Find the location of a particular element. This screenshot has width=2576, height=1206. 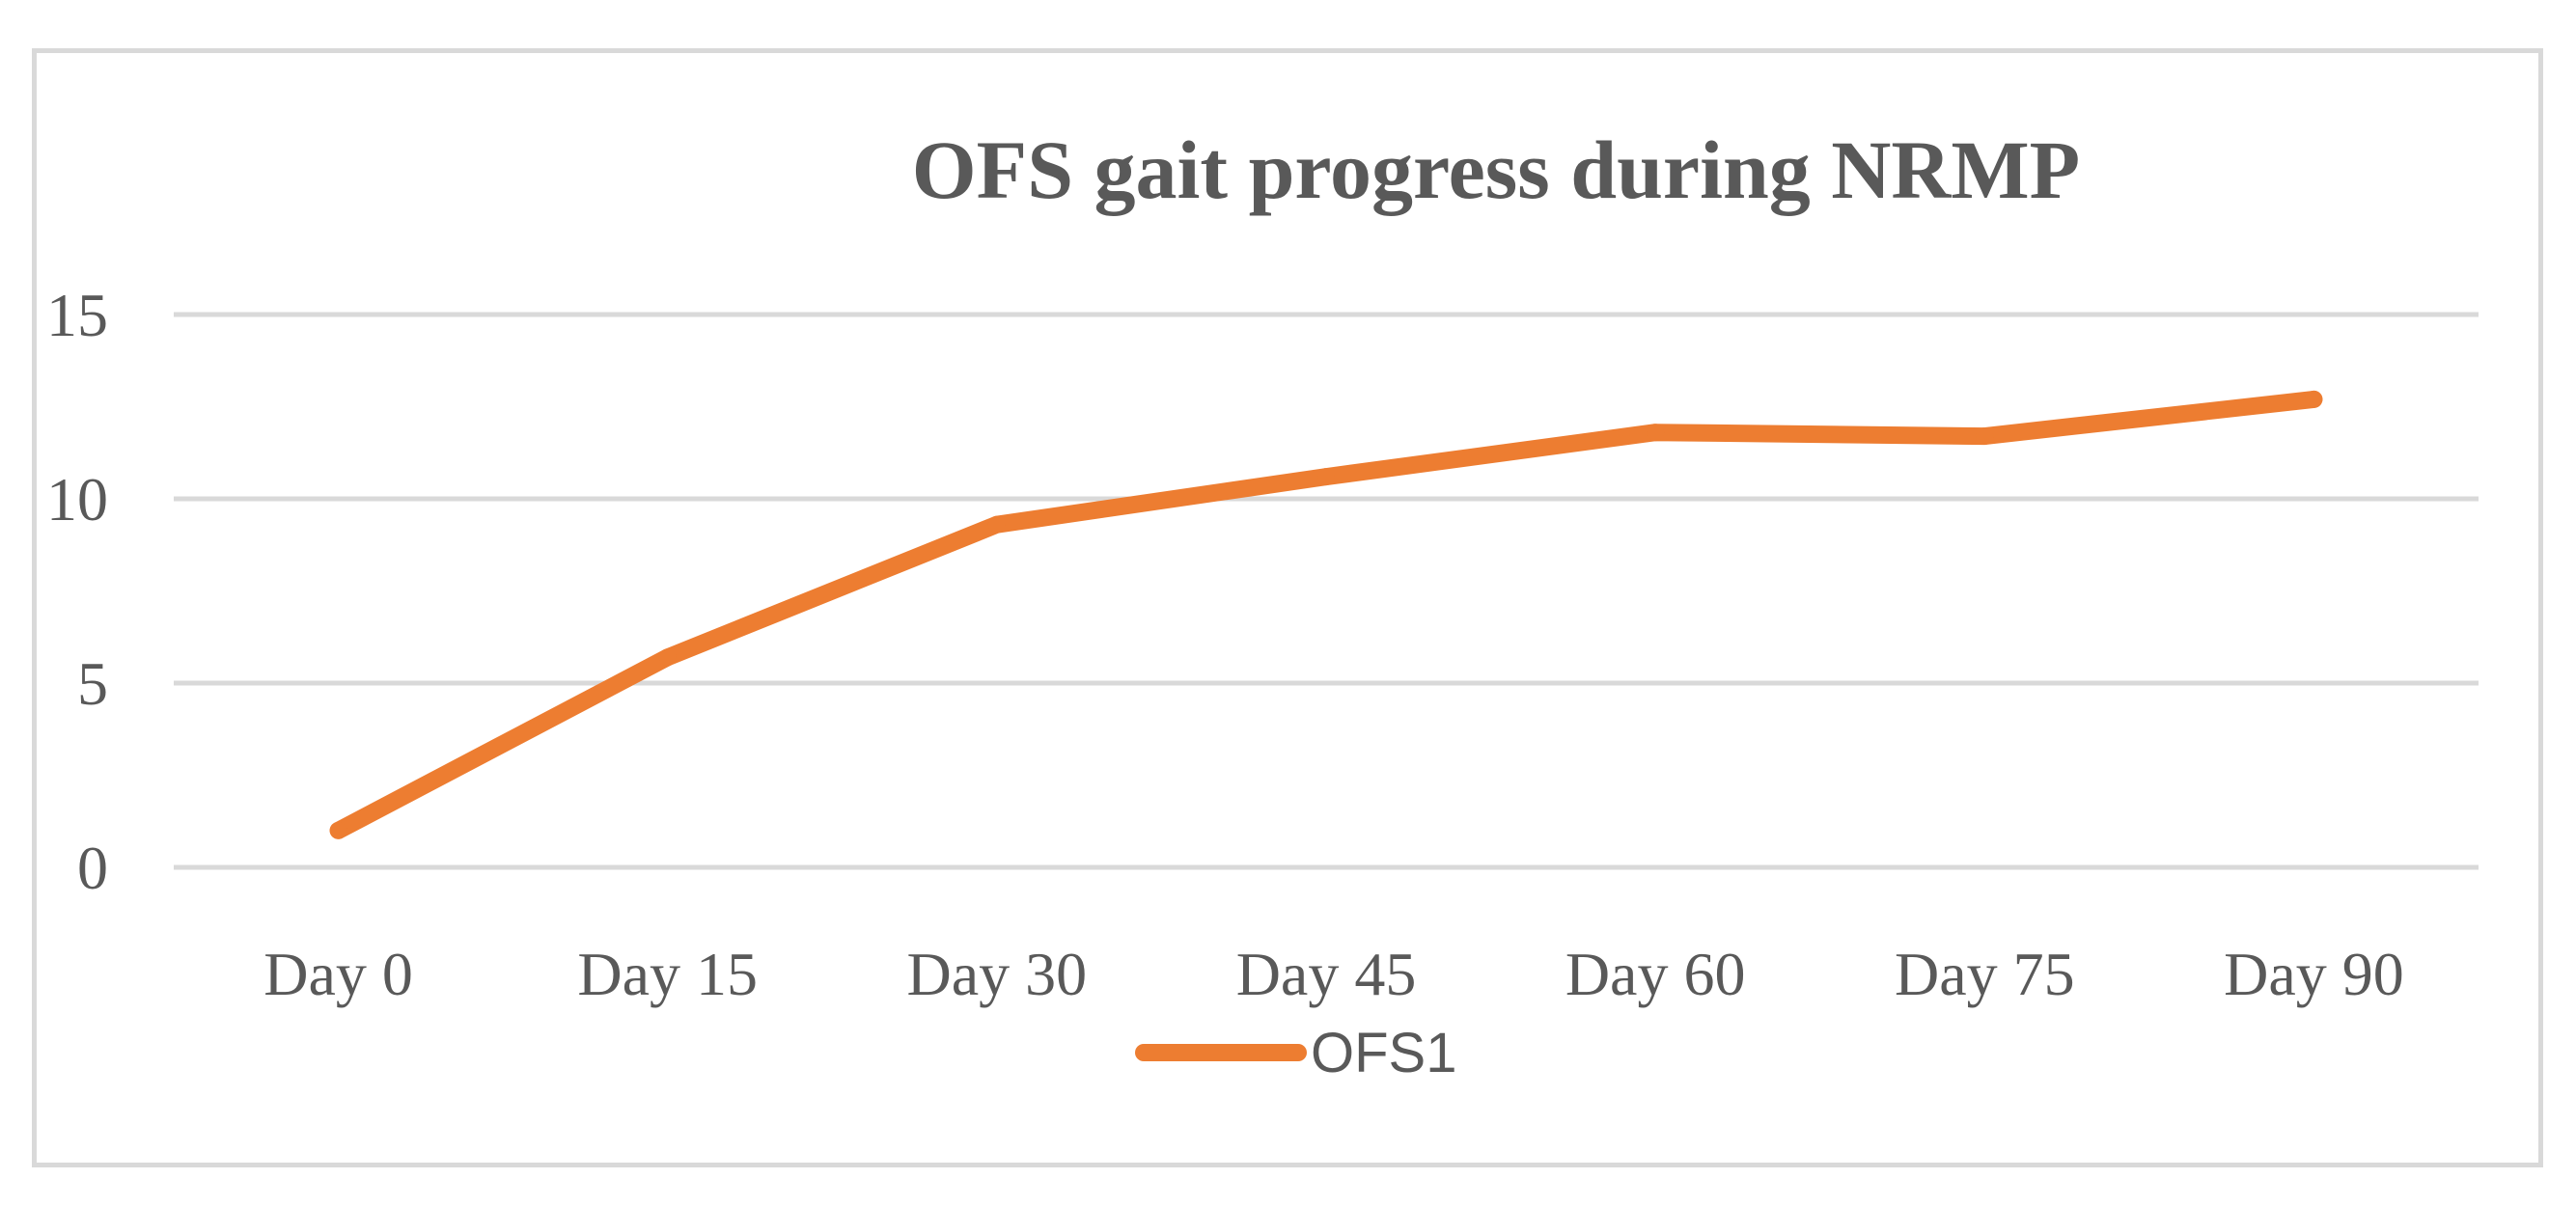

x-tick-label: Day 30 is located at coordinates (997, 974).